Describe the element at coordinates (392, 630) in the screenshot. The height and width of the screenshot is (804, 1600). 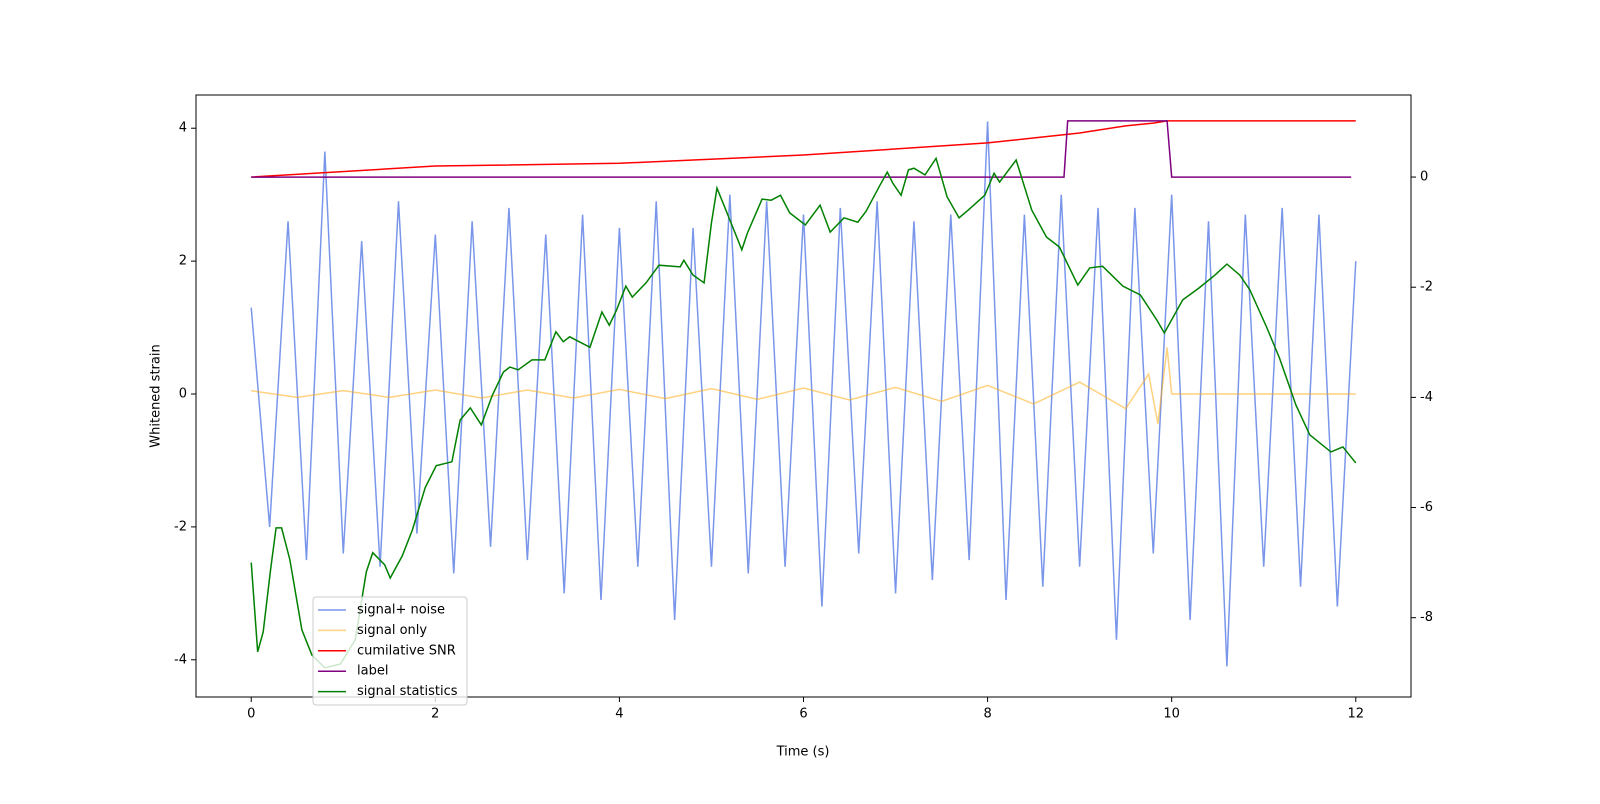
I see `legend-label: signal only` at that location.